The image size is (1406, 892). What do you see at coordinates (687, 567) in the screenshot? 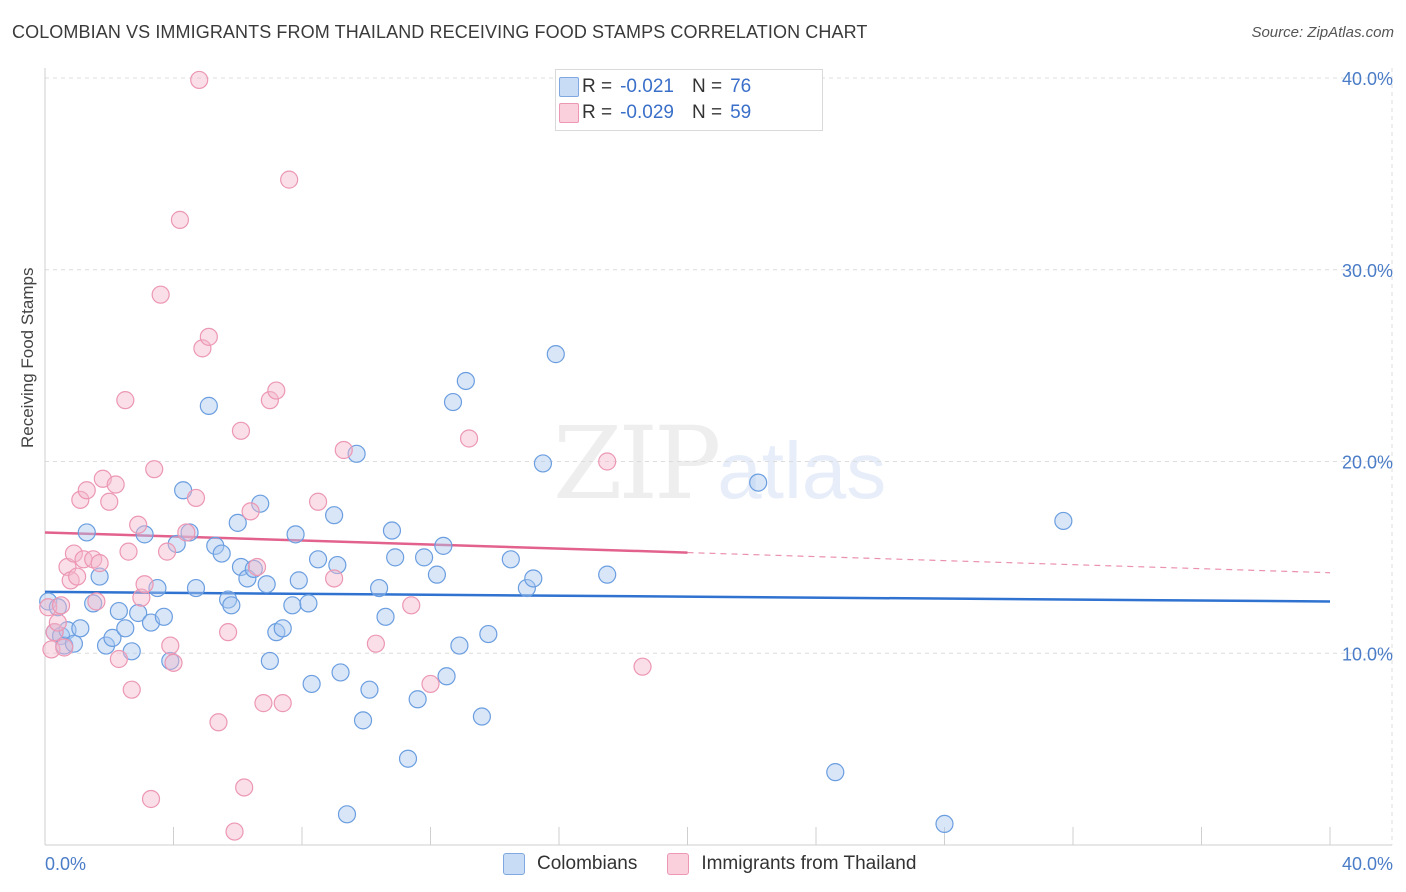
I see `trend-lines` at bounding box center [687, 567].